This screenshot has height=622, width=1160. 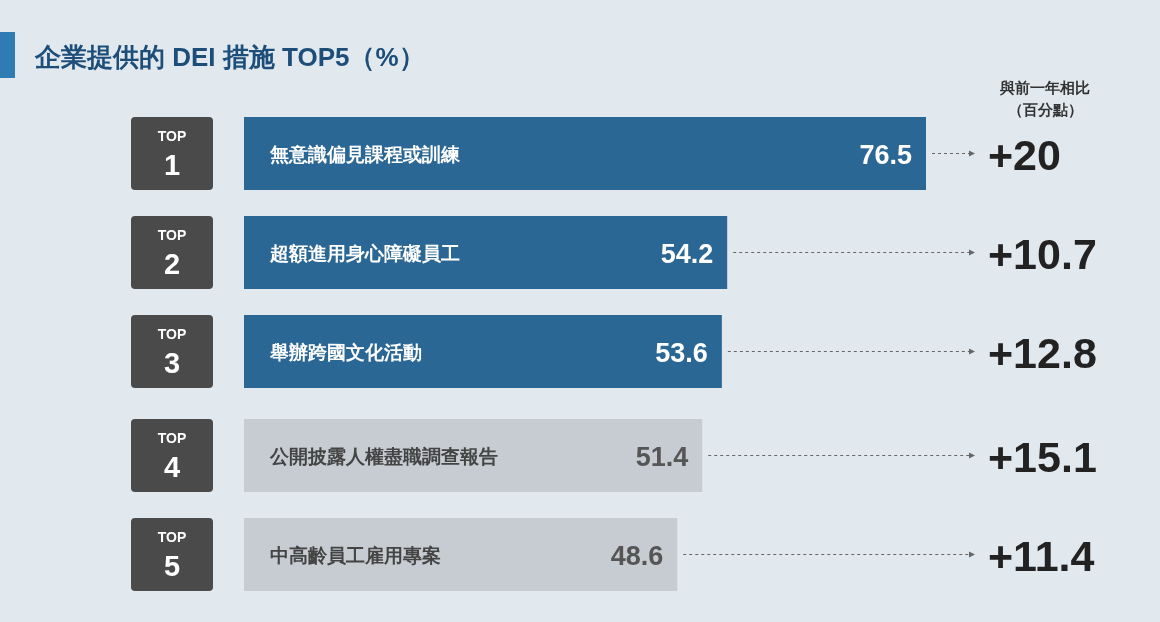 I want to click on text: 2, so click(x=172, y=264).